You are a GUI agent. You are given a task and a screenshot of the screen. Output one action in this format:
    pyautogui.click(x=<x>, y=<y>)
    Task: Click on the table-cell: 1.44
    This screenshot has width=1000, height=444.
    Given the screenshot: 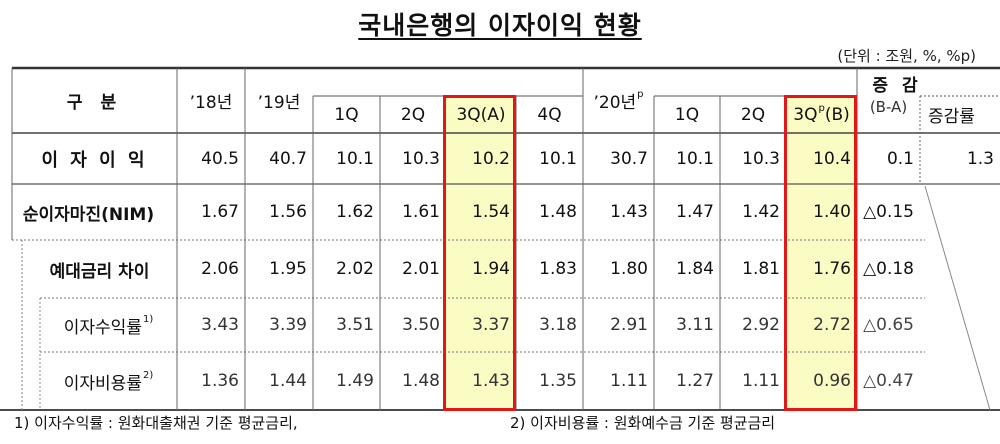 What is the action you would take?
    pyautogui.click(x=288, y=381)
    